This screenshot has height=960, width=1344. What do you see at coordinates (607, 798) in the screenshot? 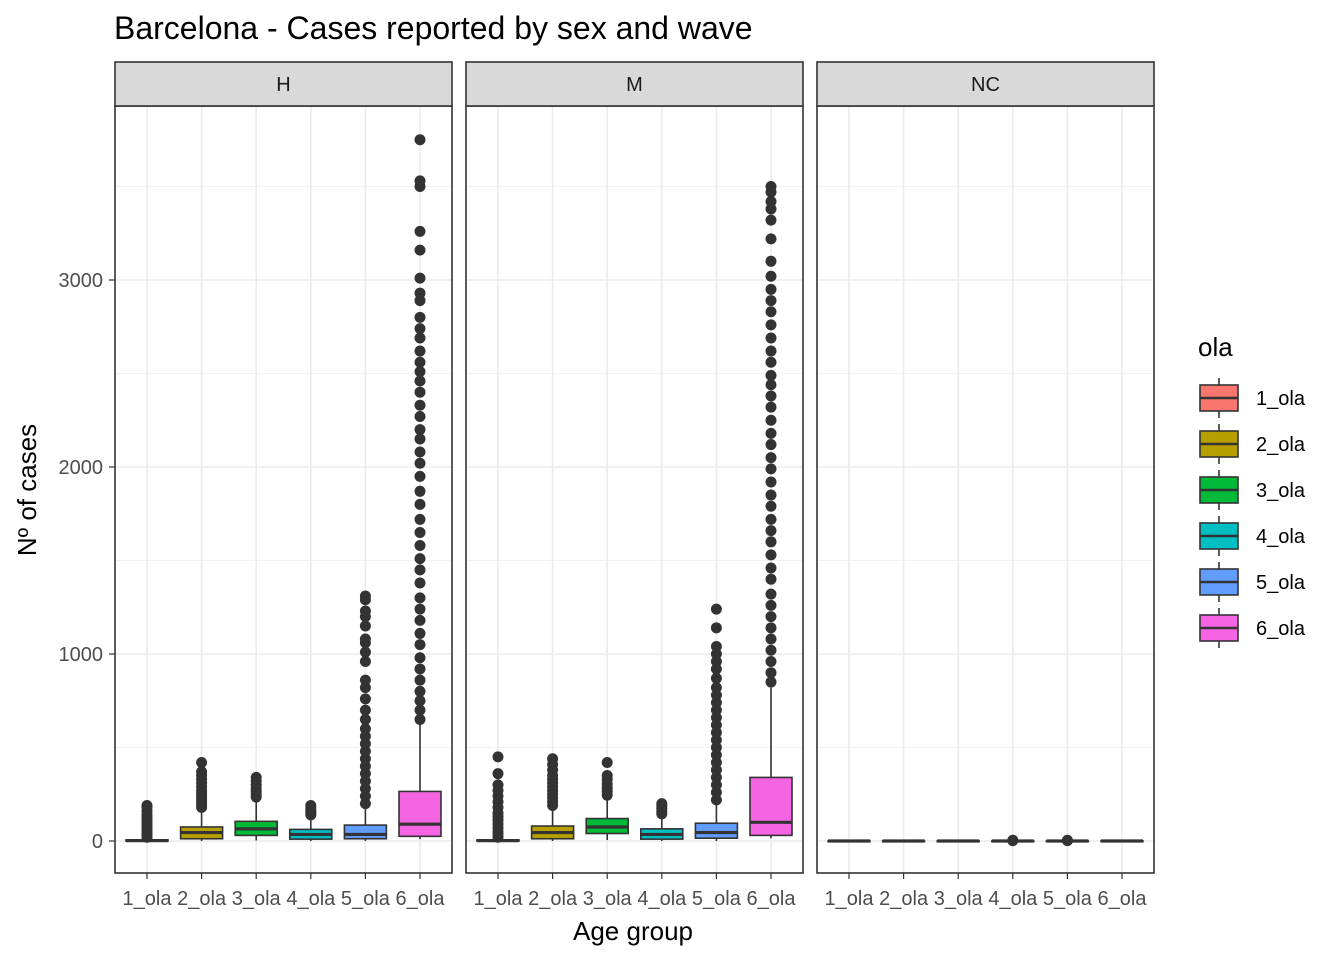
I see `box-m-3_ola` at bounding box center [607, 798].